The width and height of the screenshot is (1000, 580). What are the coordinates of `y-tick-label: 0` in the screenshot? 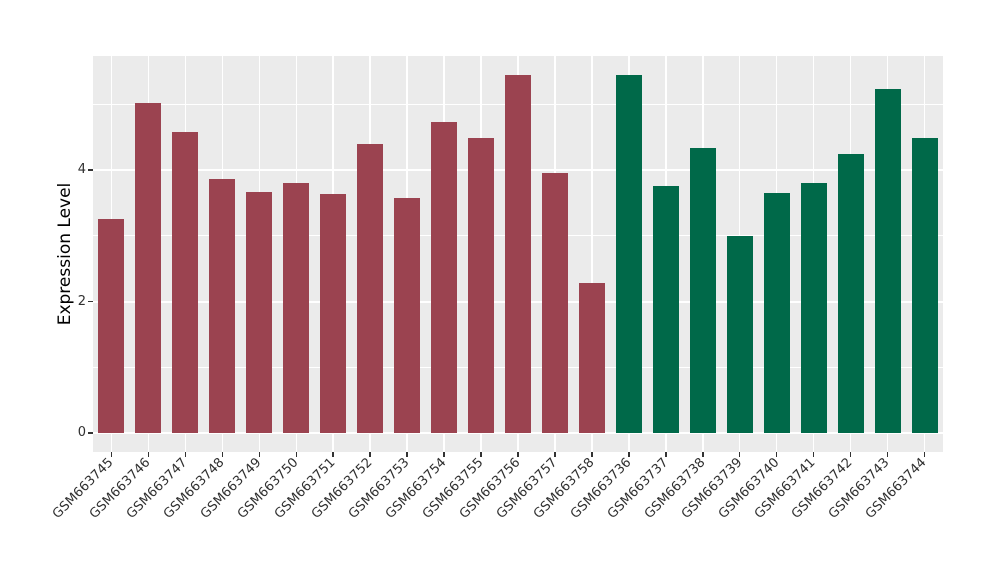 It's located at (81, 432).